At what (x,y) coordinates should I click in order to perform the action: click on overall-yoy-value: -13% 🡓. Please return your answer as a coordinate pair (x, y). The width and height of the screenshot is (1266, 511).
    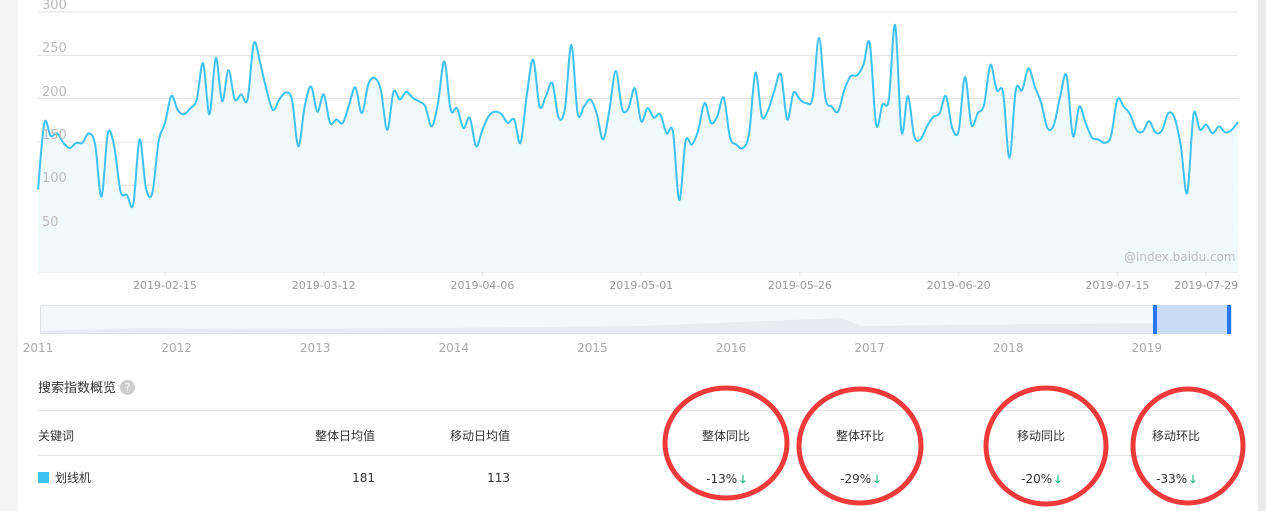
    Looking at the image, I should click on (726, 480).